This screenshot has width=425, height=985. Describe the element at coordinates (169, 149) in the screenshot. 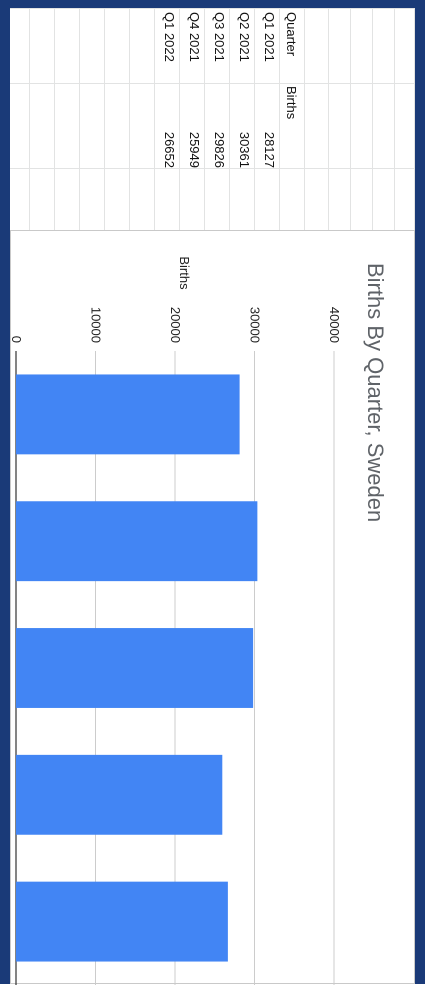

I see `table-row-5-births: 26652` at that location.